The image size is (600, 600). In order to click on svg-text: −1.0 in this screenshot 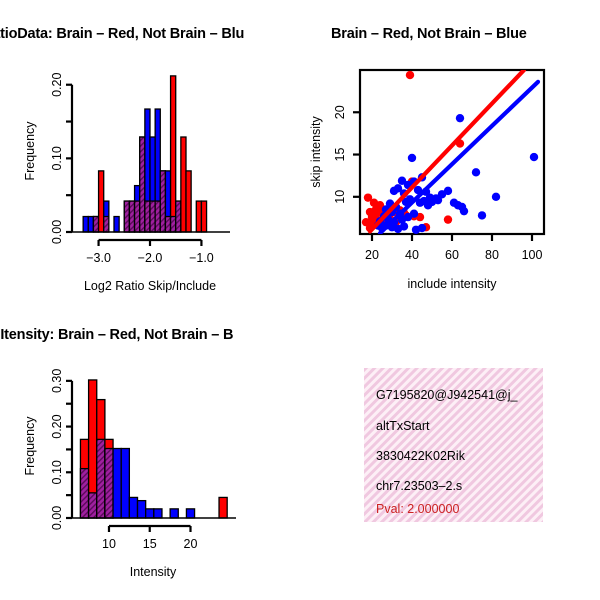, I will do `click(201, 258)`.